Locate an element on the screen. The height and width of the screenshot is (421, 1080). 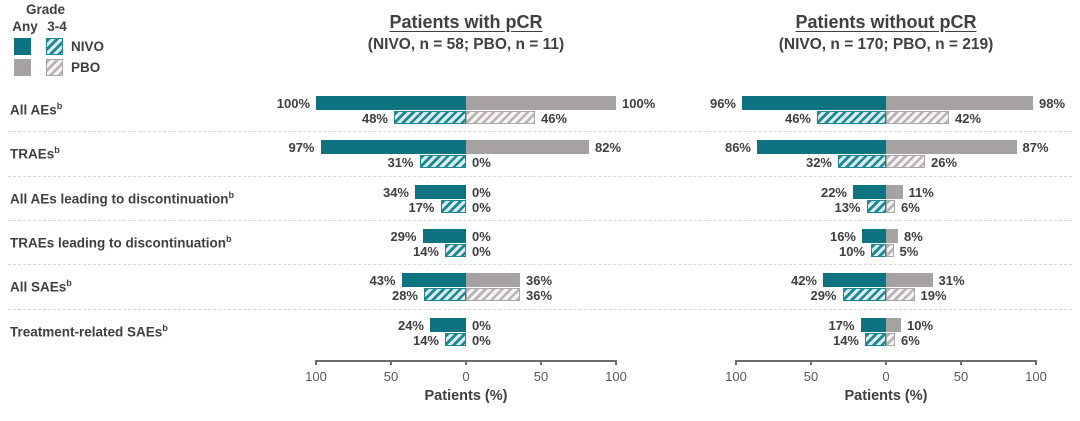
legend-col-grade34-label: 3-4 is located at coordinates (57, 26).